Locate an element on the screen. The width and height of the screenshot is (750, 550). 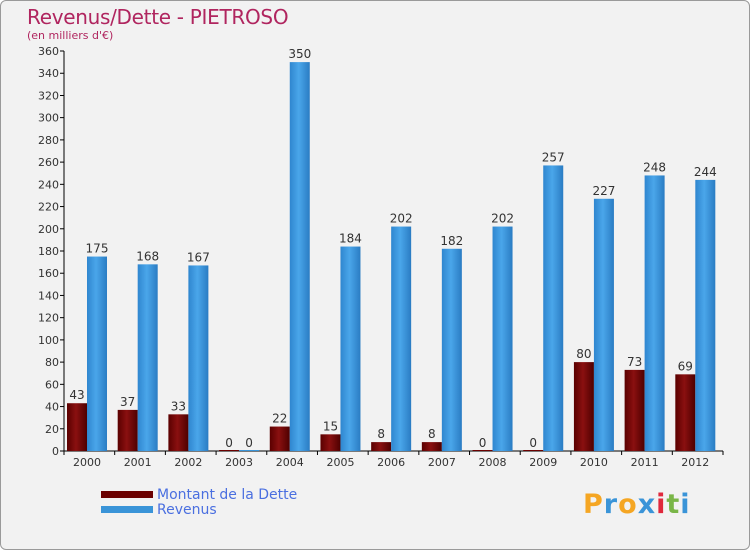
logo-letter: r is located at coordinates (611, 504).